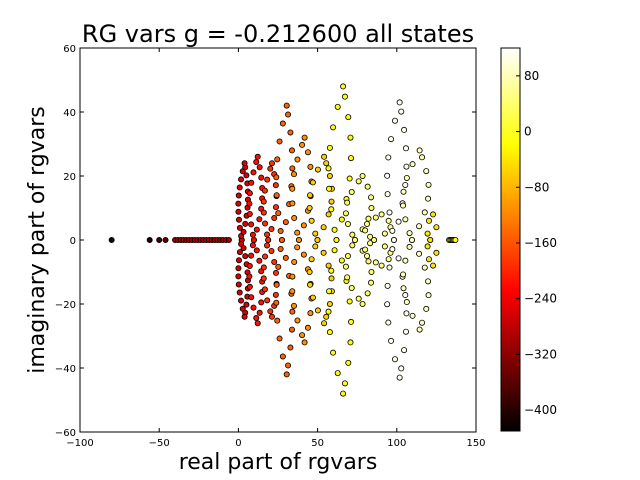 The image size is (640, 480). Describe the element at coordinates (317, 443) in the screenshot. I see `x-tick-label: 50` at that location.